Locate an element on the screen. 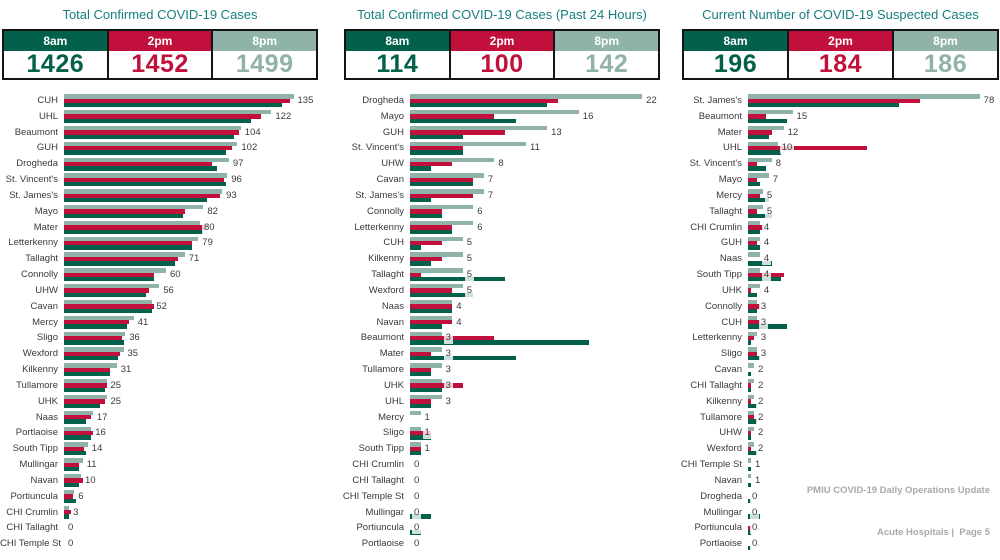 This screenshot has height=560, width=1000. value-label: 31 is located at coordinates (126, 370).